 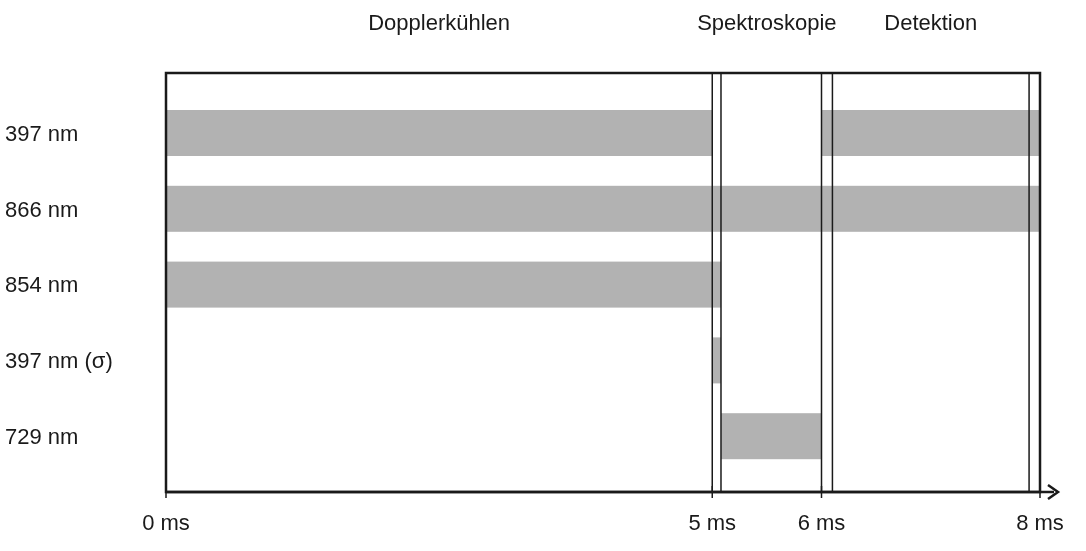 What do you see at coordinates (166, 522) in the screenshot?
I see `x-tick-label: 0 ms` at bounding box center [166, 522].